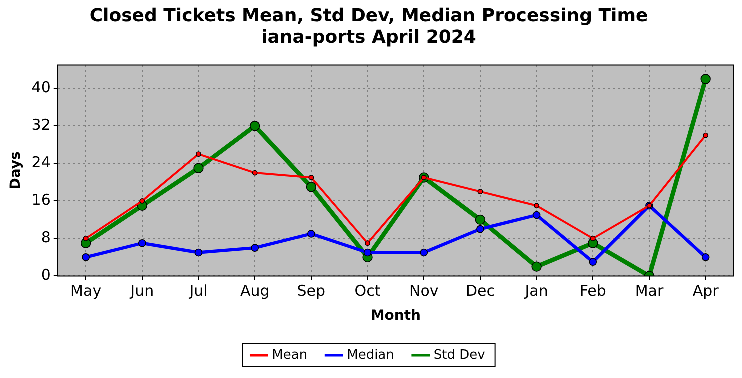 The image size is (742, 378). Describe the element at coordinates (41, 87) in the screenshot. I see `y-tick-label: 40` at that location.